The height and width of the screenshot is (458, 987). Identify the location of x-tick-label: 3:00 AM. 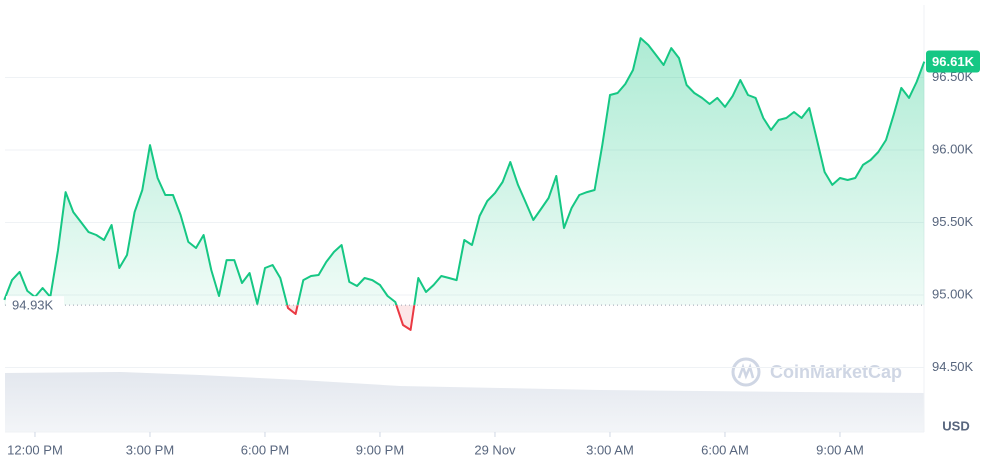
(610, 449).